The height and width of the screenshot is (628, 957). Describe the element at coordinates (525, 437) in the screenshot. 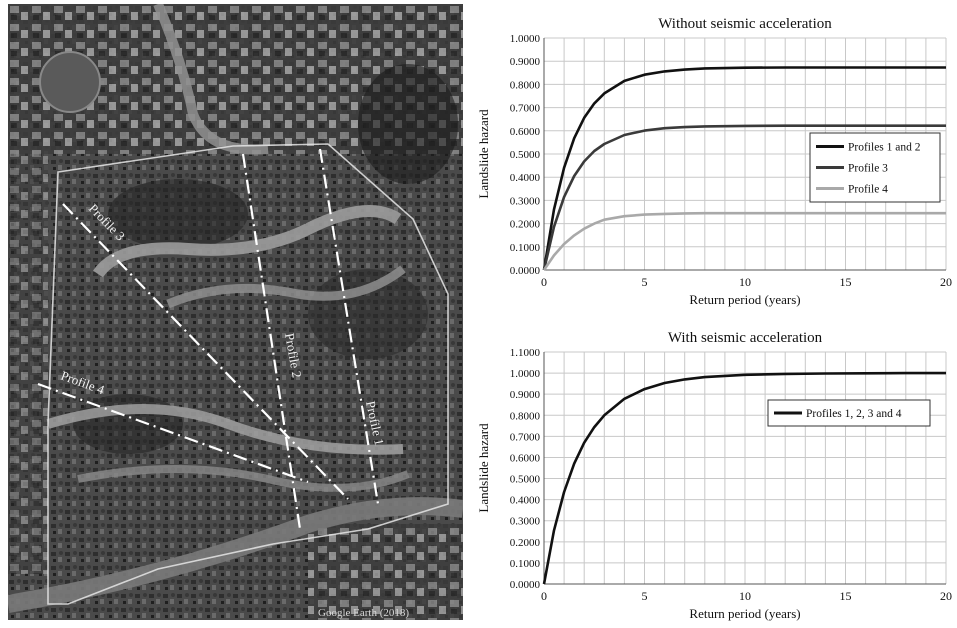

I see `chart1-y-tick-label: 0.7000` at that location.